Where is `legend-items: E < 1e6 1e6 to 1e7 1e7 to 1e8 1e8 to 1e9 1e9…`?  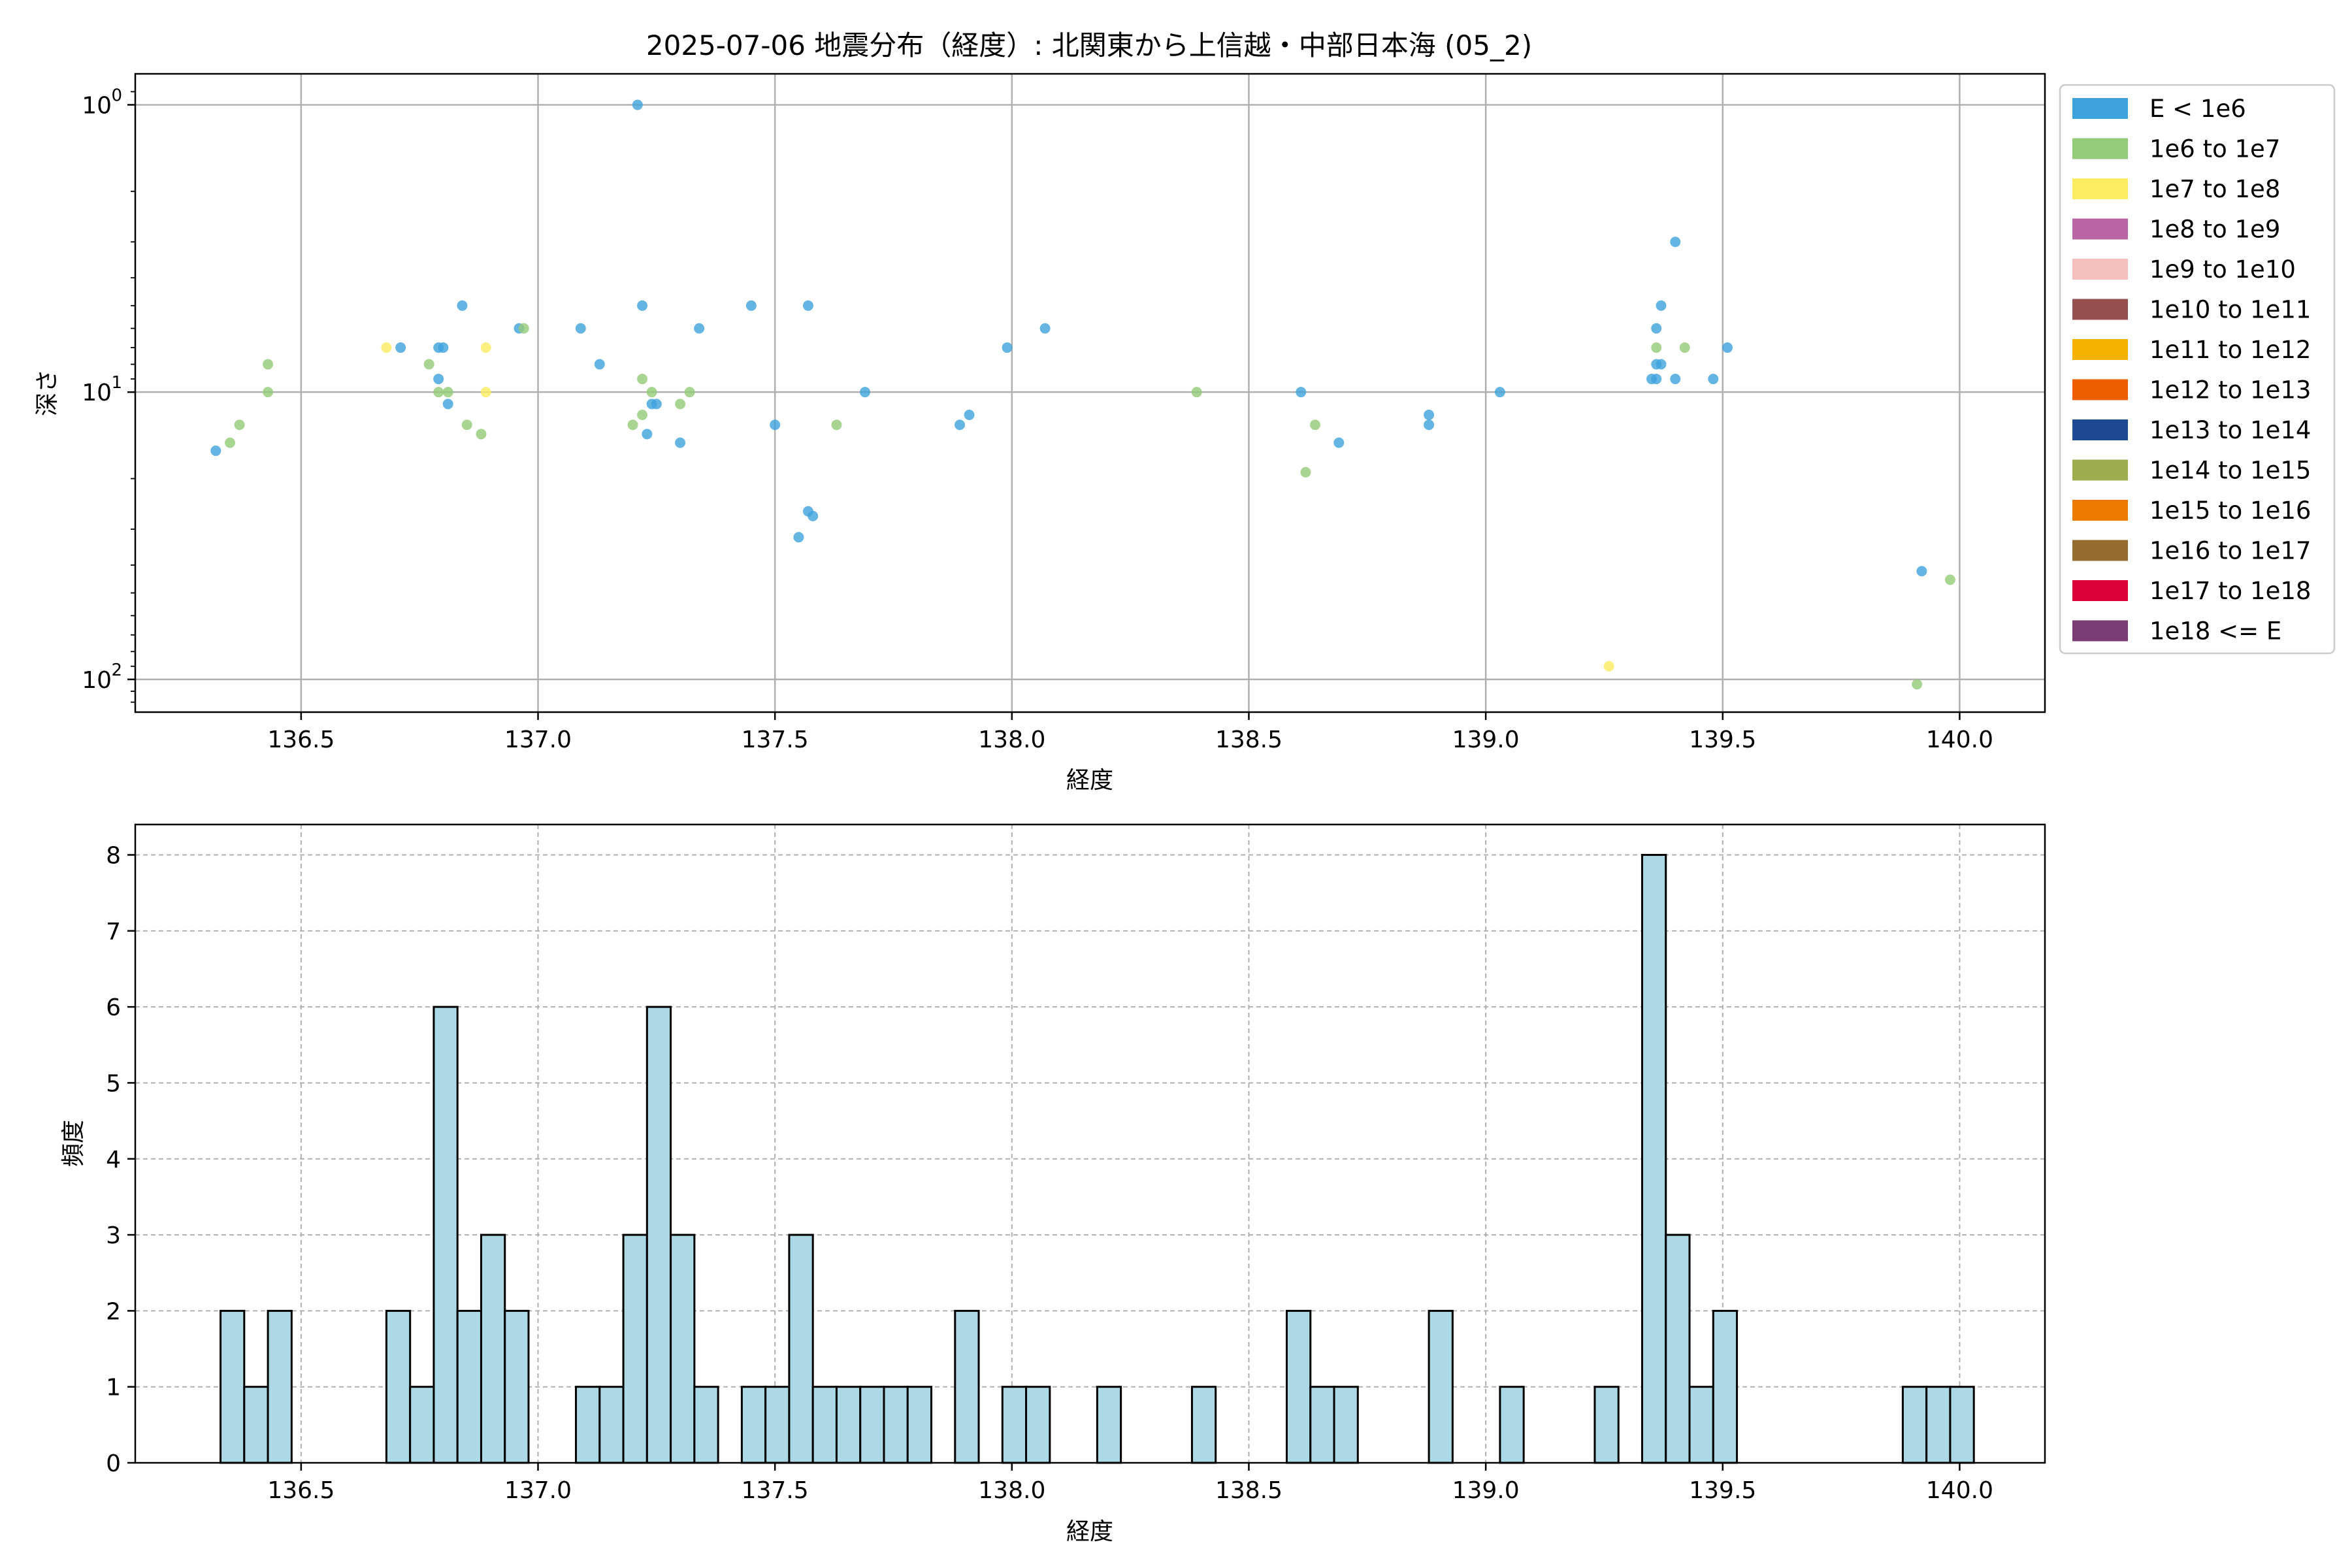
legend-items: E < 1e6 1e6 to 1e7 1e7 to 1e8 1e8 to 1e9 1e9… is located at coordinates (2191, 370).